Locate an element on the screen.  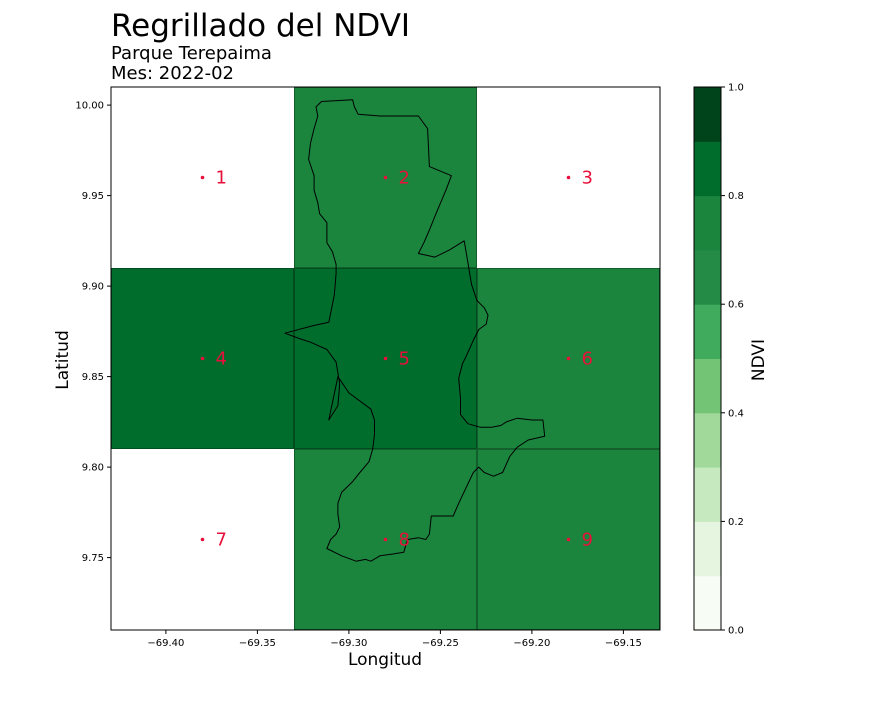
x-tick-label: −69.30 is located at coordinates (348, 643).